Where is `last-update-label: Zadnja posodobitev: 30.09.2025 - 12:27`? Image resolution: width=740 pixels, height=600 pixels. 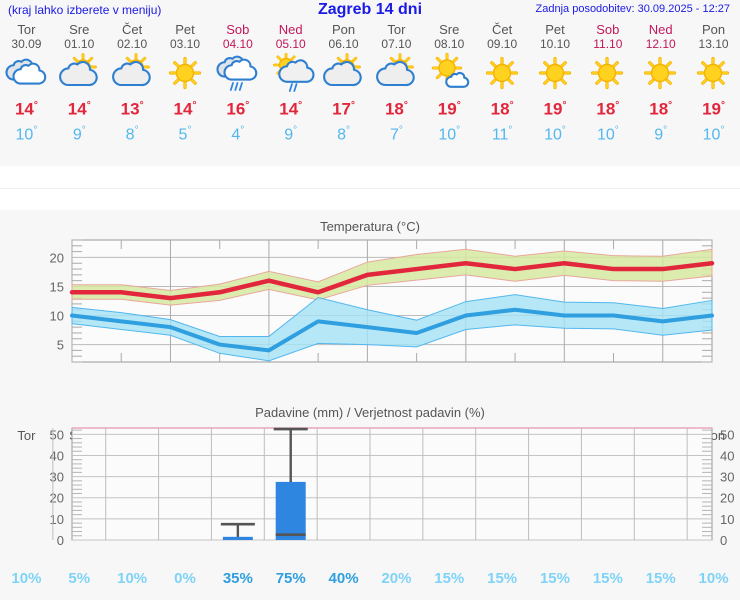
last-update-label: Zadnja posodobitev: 30.09.2025 - 12:27 is located at coordinates (632, 9).